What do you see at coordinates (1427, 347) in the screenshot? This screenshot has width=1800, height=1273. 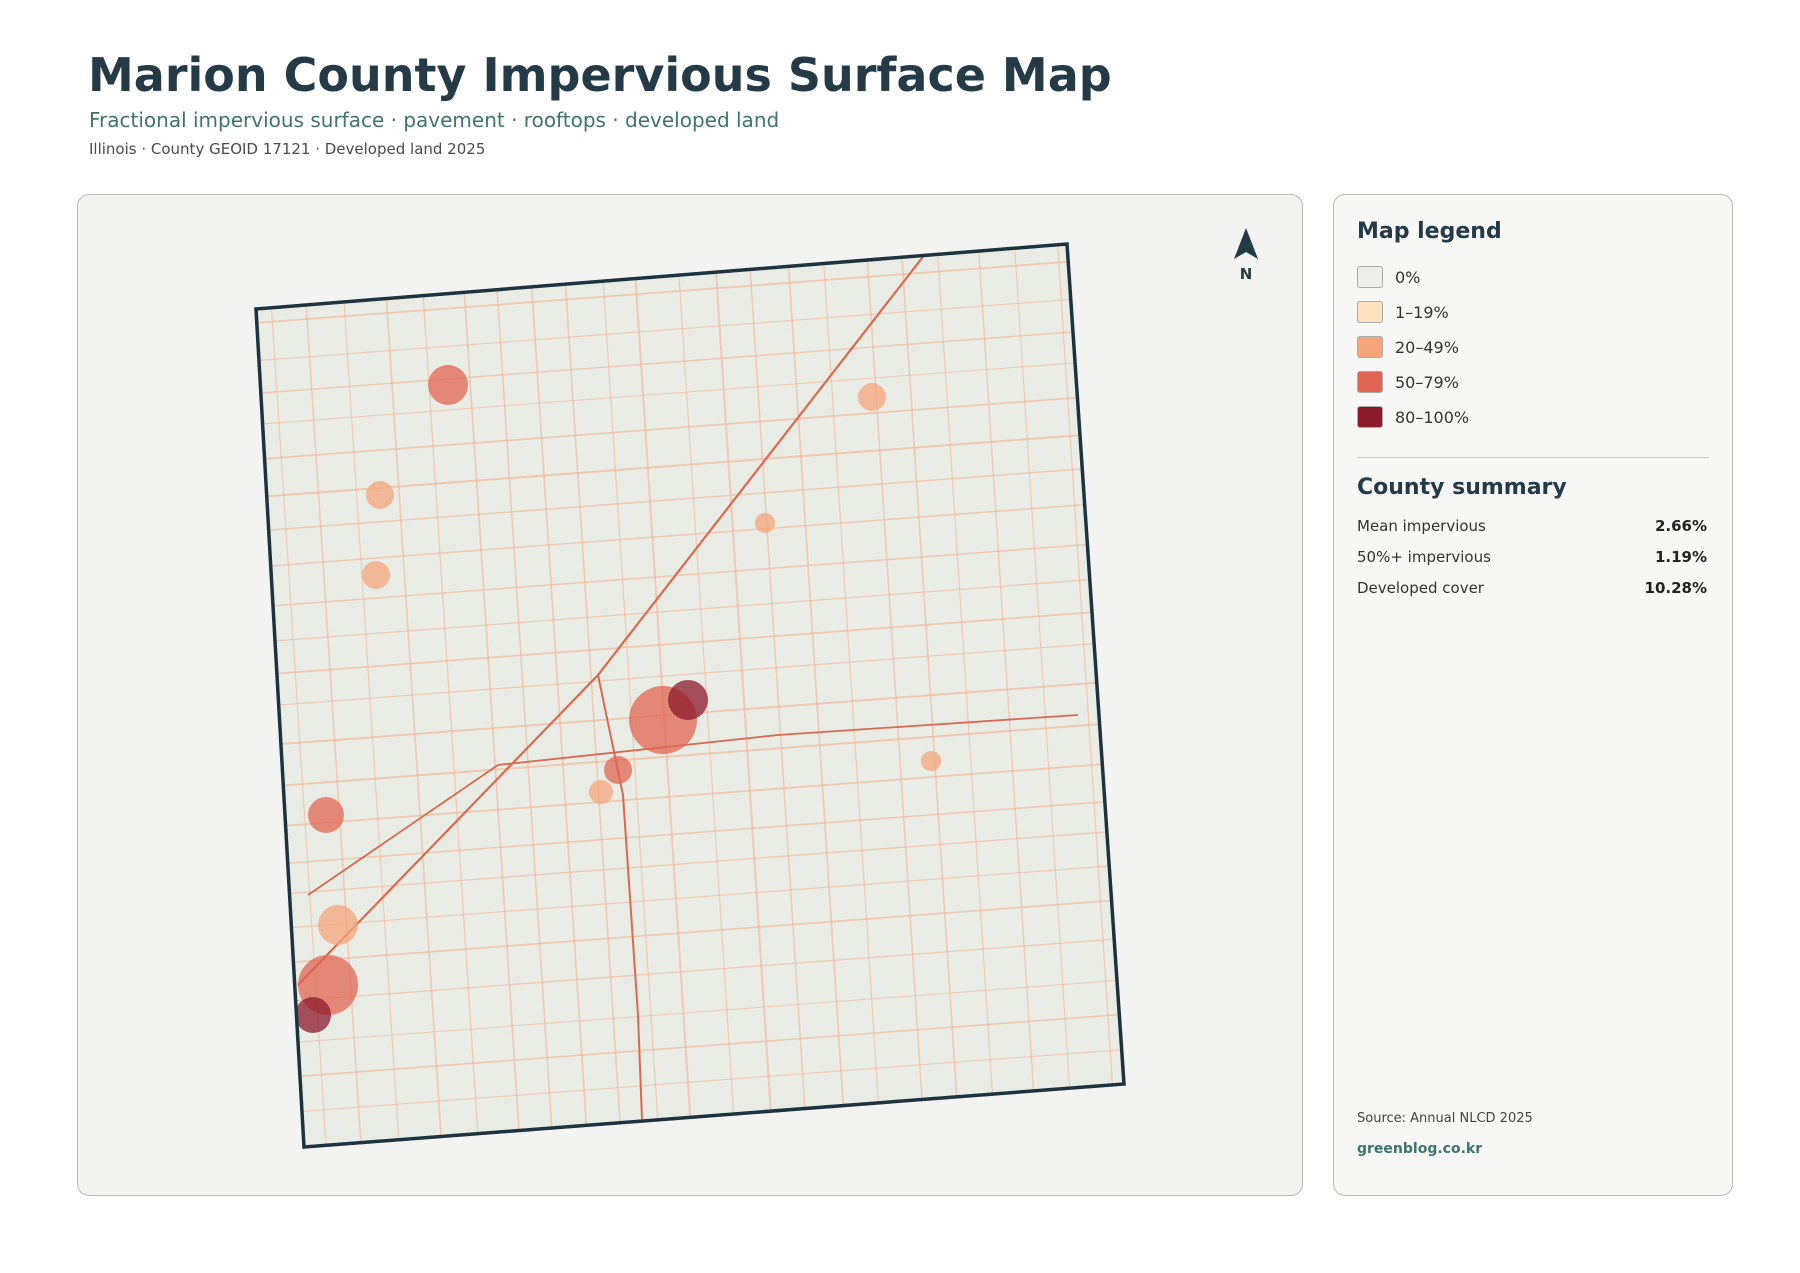 I see `legend-label: 20–49%` at bounding box center [1427, 347].